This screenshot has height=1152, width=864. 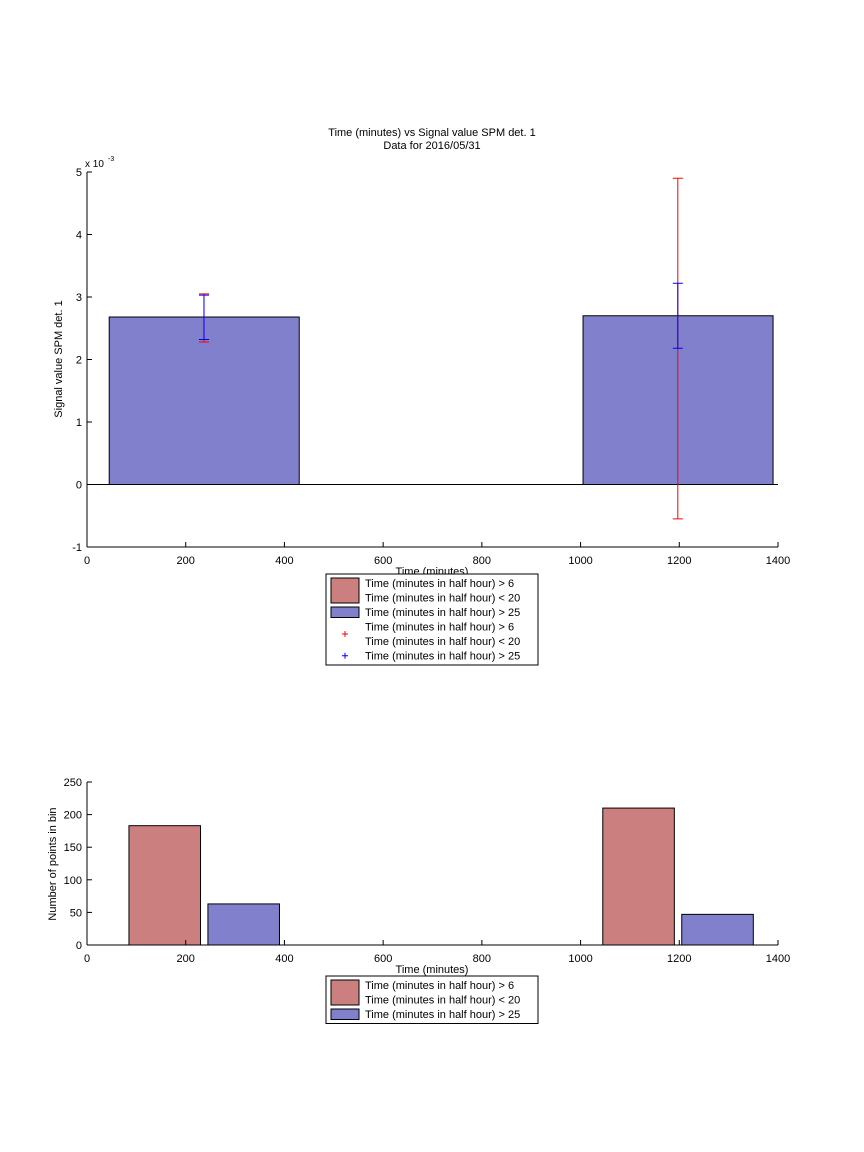 What do you see at coordinates (79, 423) in the screenshot?
I see `y-tick-label: 1` at bounding box center [79, 423].